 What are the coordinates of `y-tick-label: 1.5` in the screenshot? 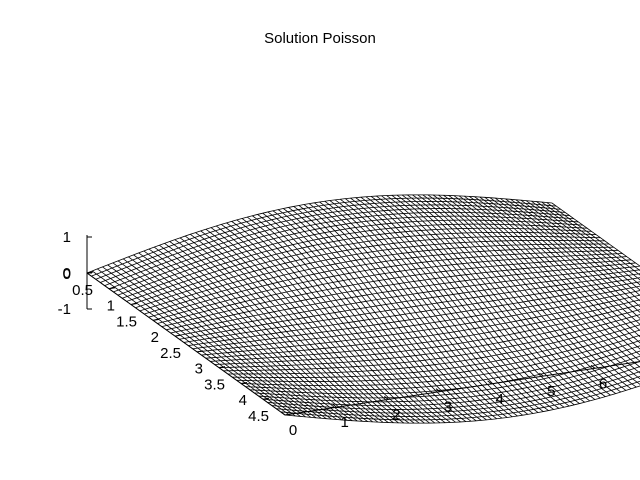 It's located at (126, 321).